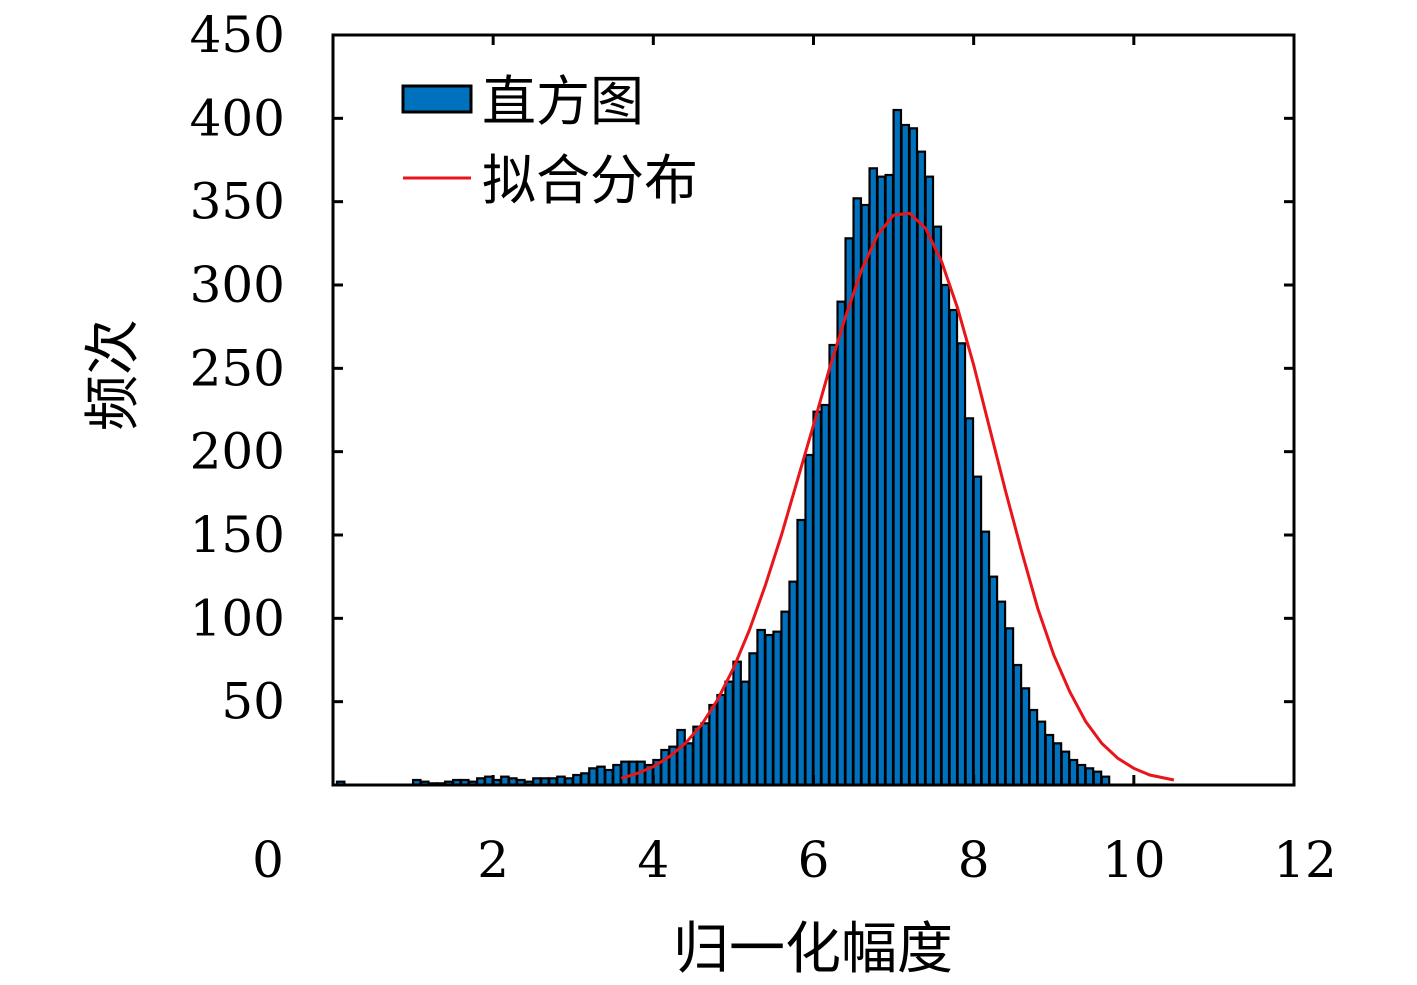  I want to click on x-tick-label: 0, so click(268, 860).